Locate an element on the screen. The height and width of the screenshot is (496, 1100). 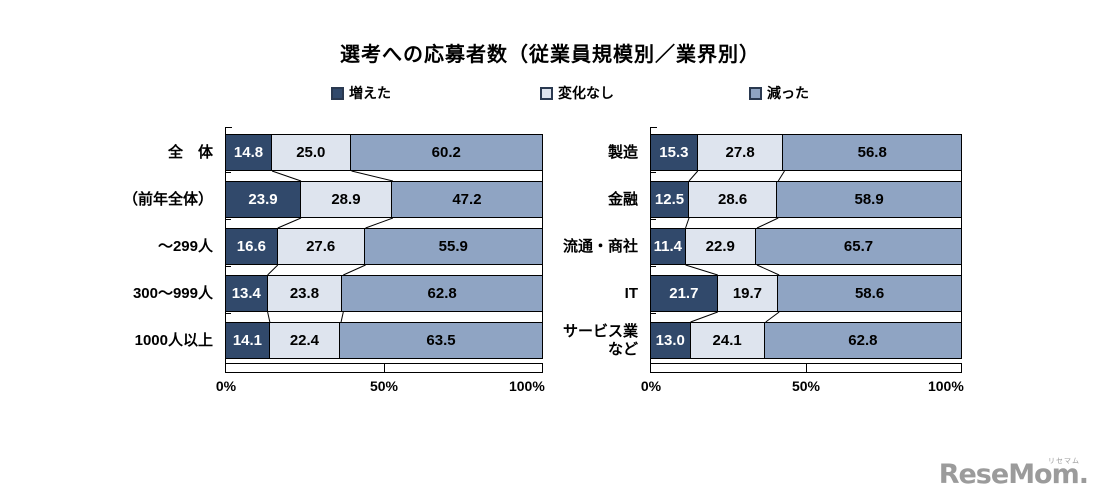
resemom-logo-text: ReseMom. is located at coordinates (1013, 474).